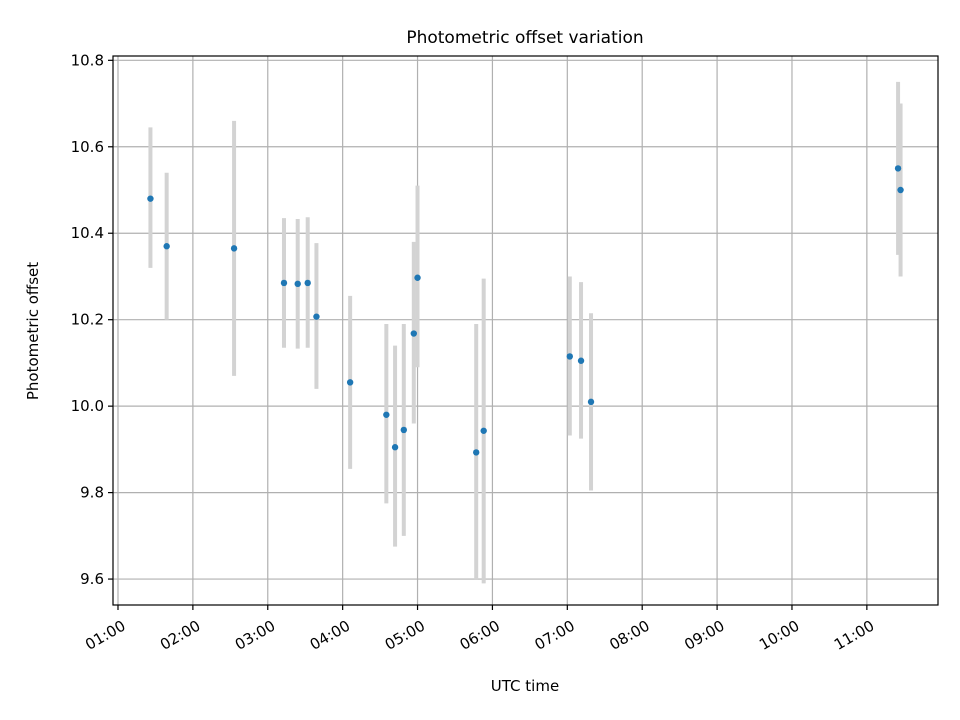 The height and width of the screenshot is (720, 960). I want to click on y-tick-label: 10.0, so click(87, 406).